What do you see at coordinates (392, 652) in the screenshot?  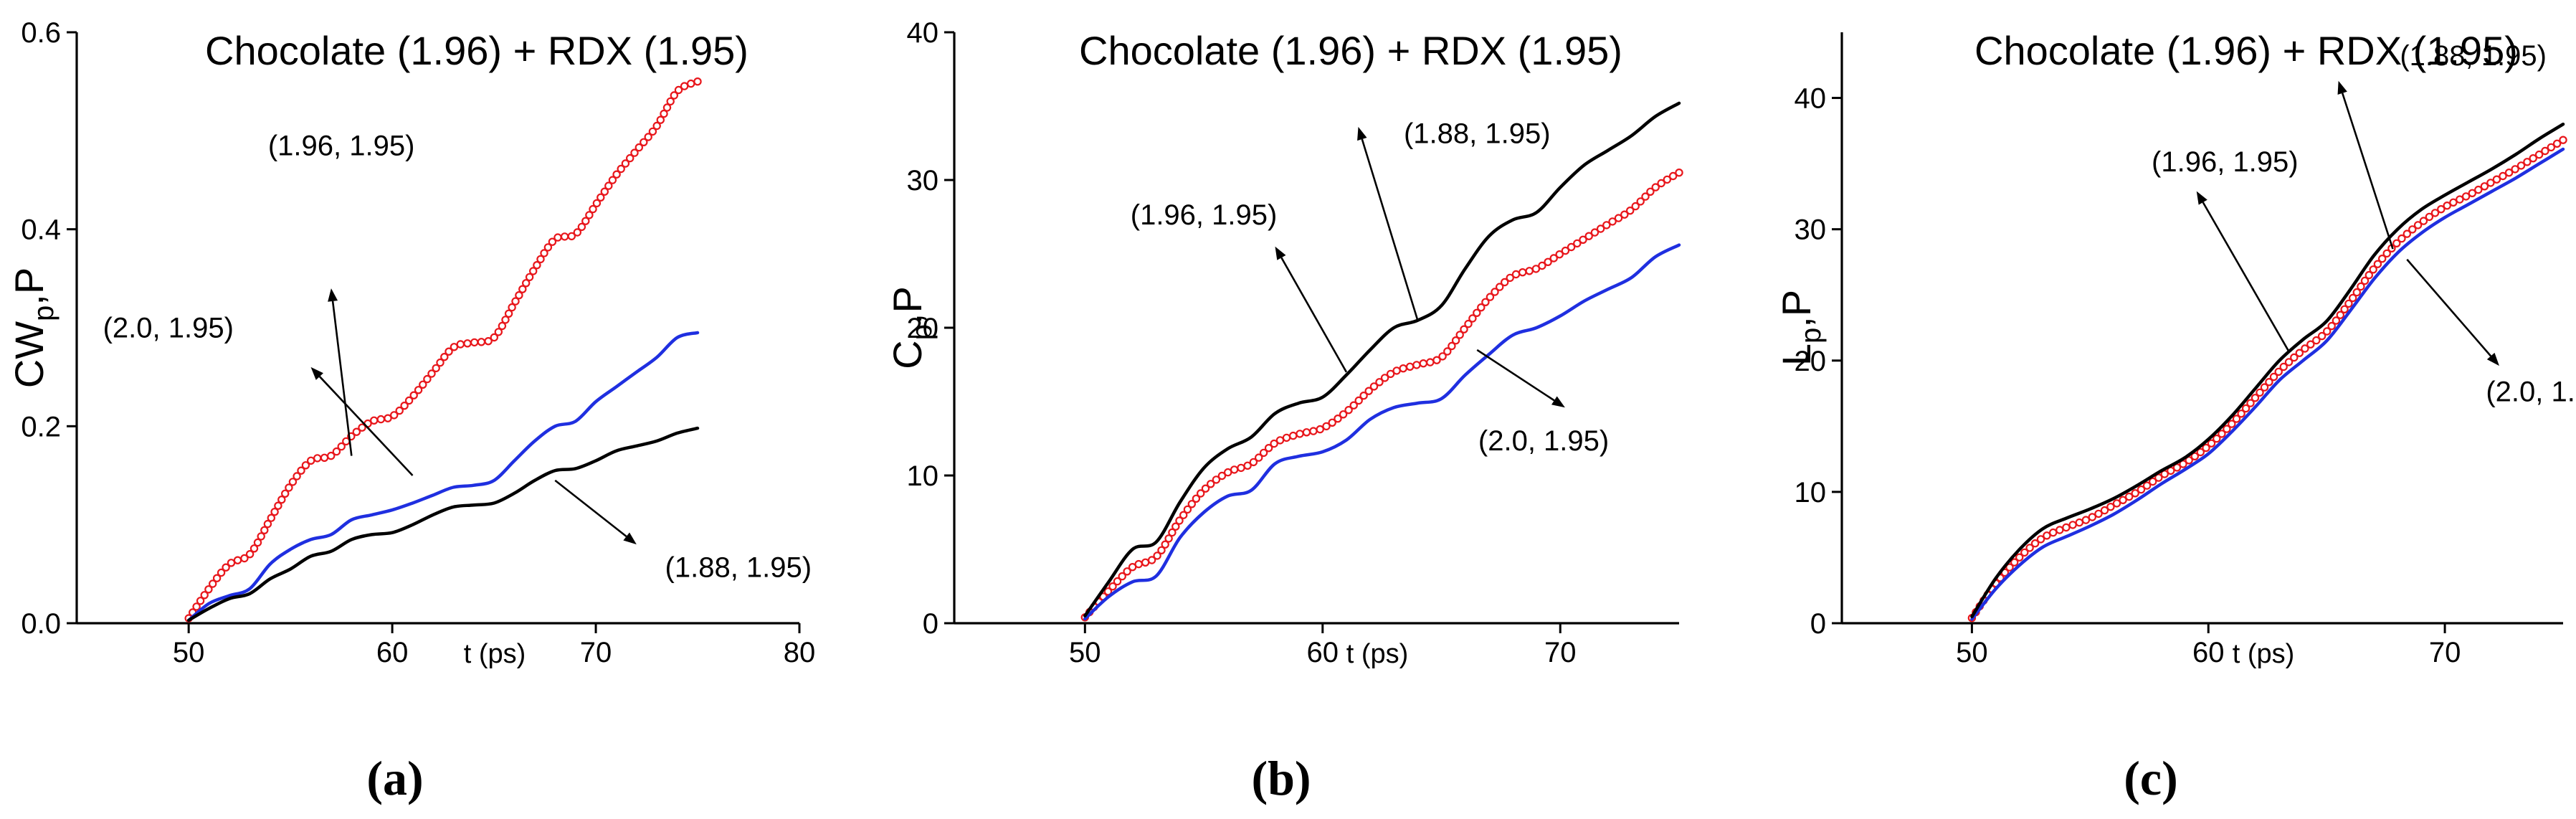 I see `panel-a-xtick-label: 60` at bounding box center [392, 652].